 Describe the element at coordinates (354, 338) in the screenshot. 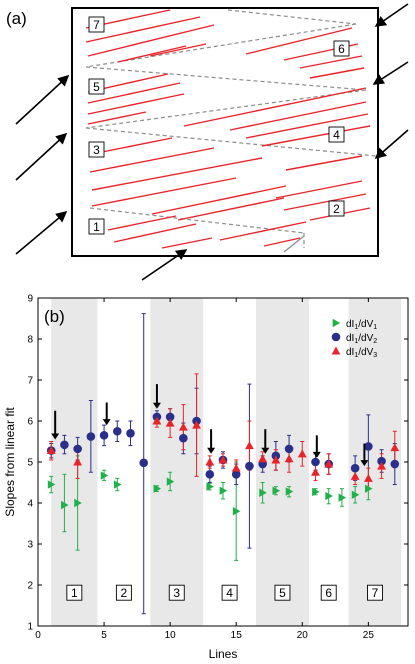

I see `legend: dI1/dV1 dI1/dV2 dI1/dV3` at that location.